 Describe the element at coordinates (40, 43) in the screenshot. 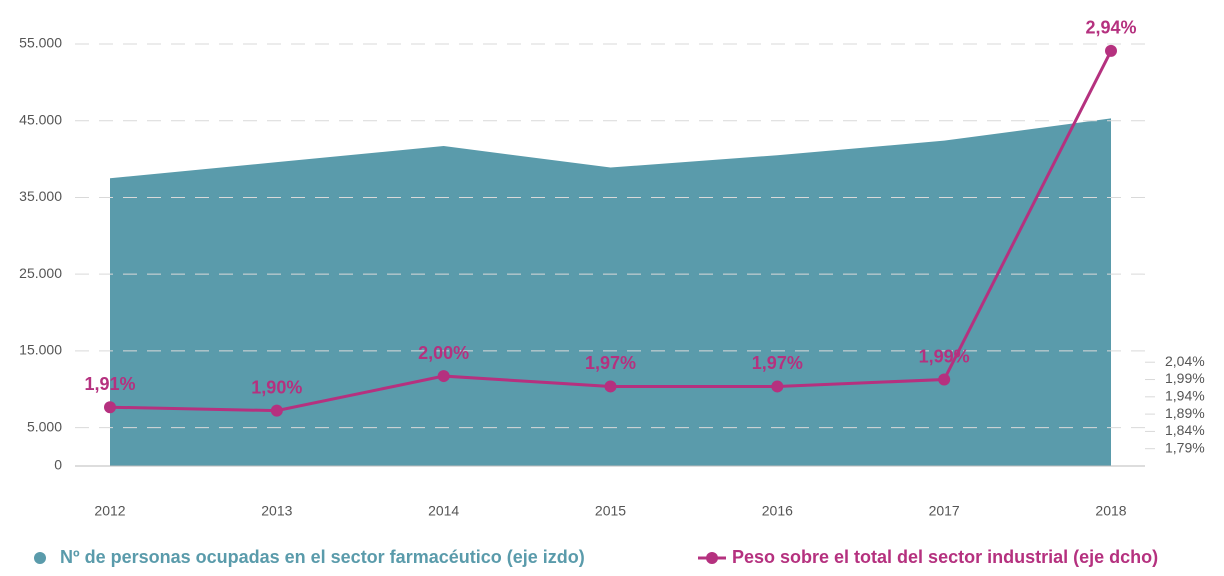

I see `y-tick-label: 55.000` at that location.